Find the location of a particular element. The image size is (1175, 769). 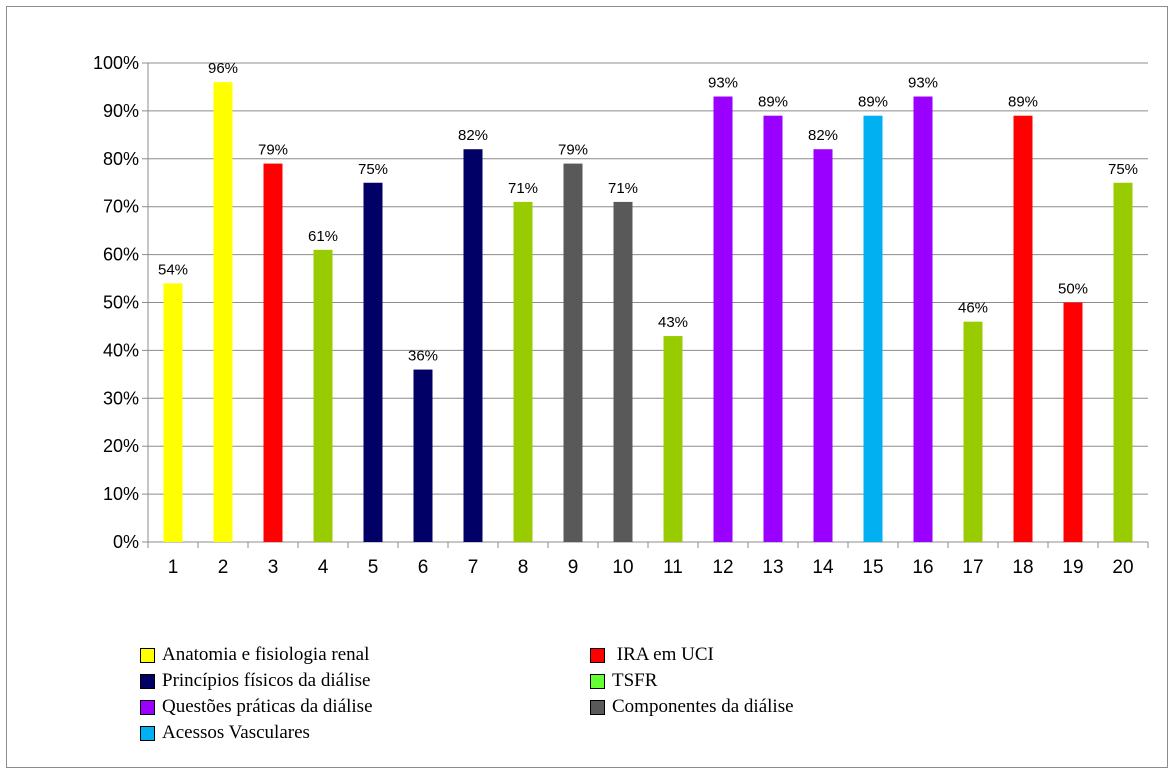

legend-item-tsfr: TSFR is located at coordinates (815, 681).